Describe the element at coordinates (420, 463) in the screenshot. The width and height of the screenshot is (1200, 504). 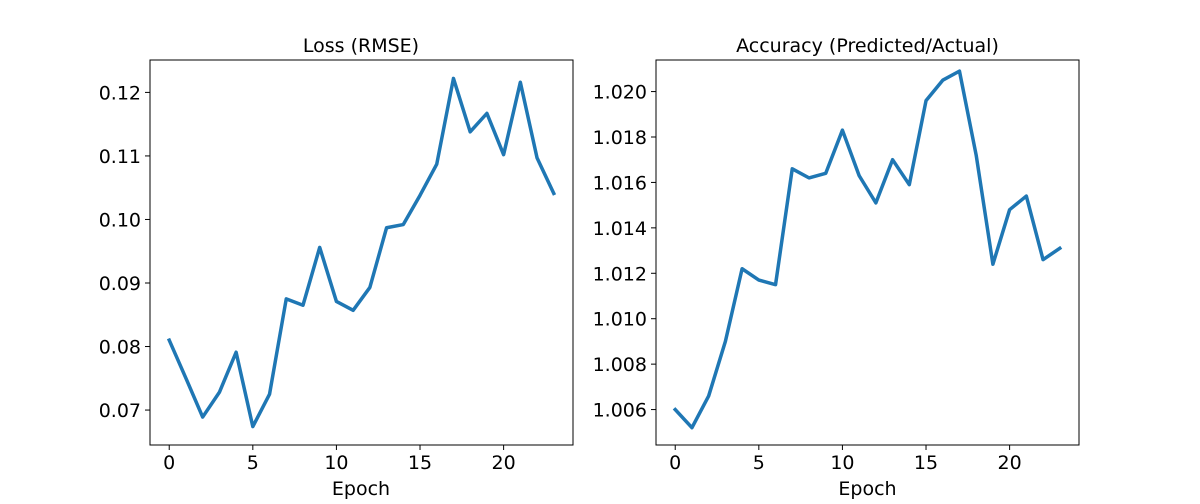
I see `loss-x-tick-label: 15` at that location.